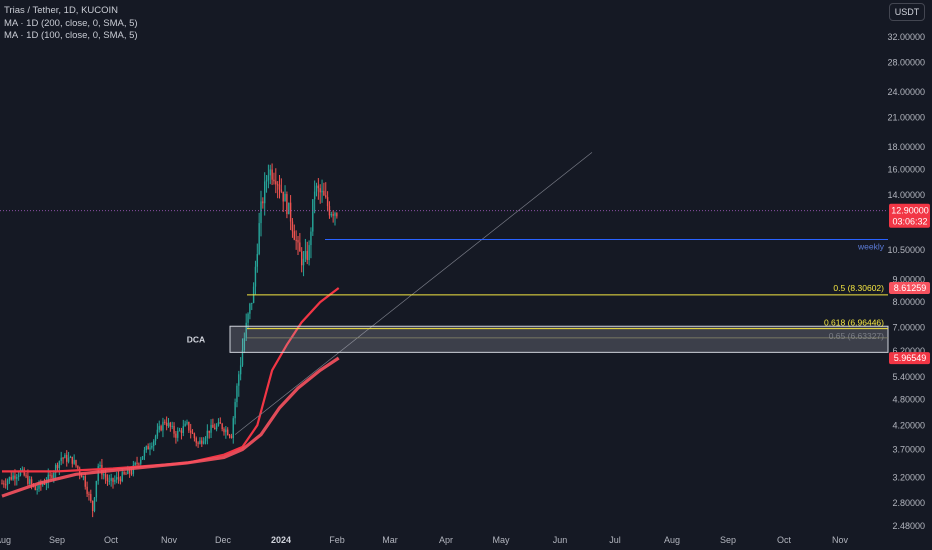 The height and width of the screenshot is (550, 932). What do you see at coordinates (111, 540) in the screenshot?
I see `time-tick-2: Oct` at bounding box center [111, 540].